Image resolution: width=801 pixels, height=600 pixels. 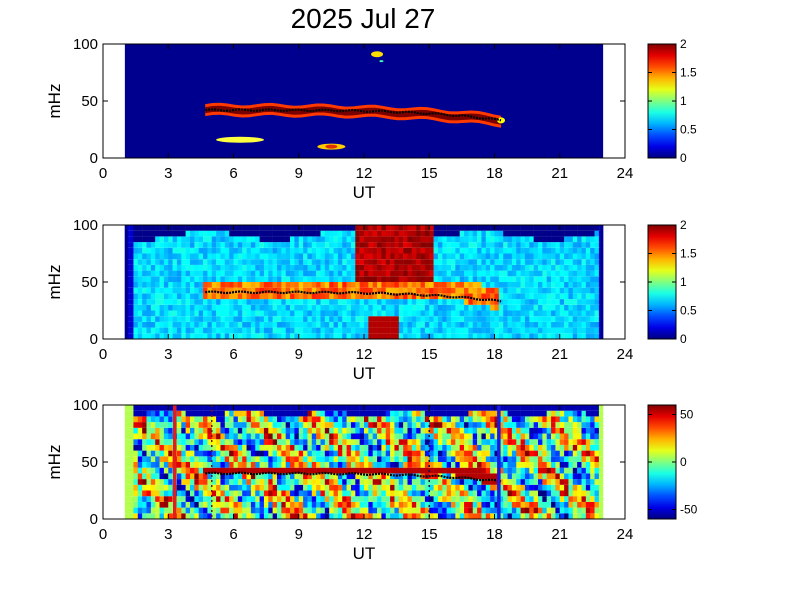 I want to click on colorbar-tick-label: 50, so click(x=687, y=415).